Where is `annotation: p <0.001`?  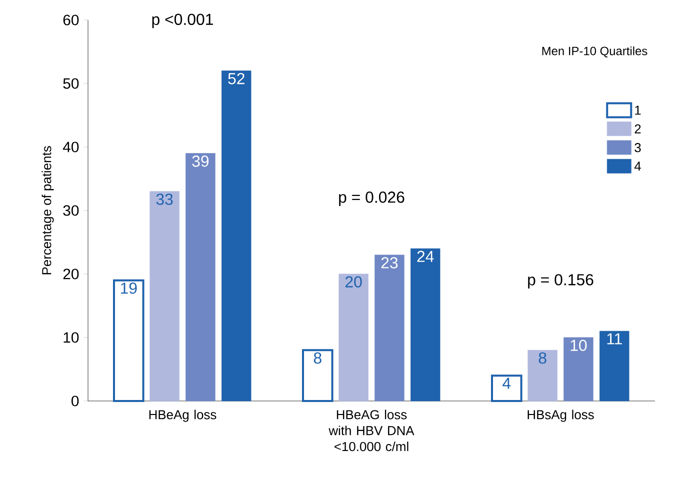 annotation: p <0.001 is located at coordinates (182, 21).